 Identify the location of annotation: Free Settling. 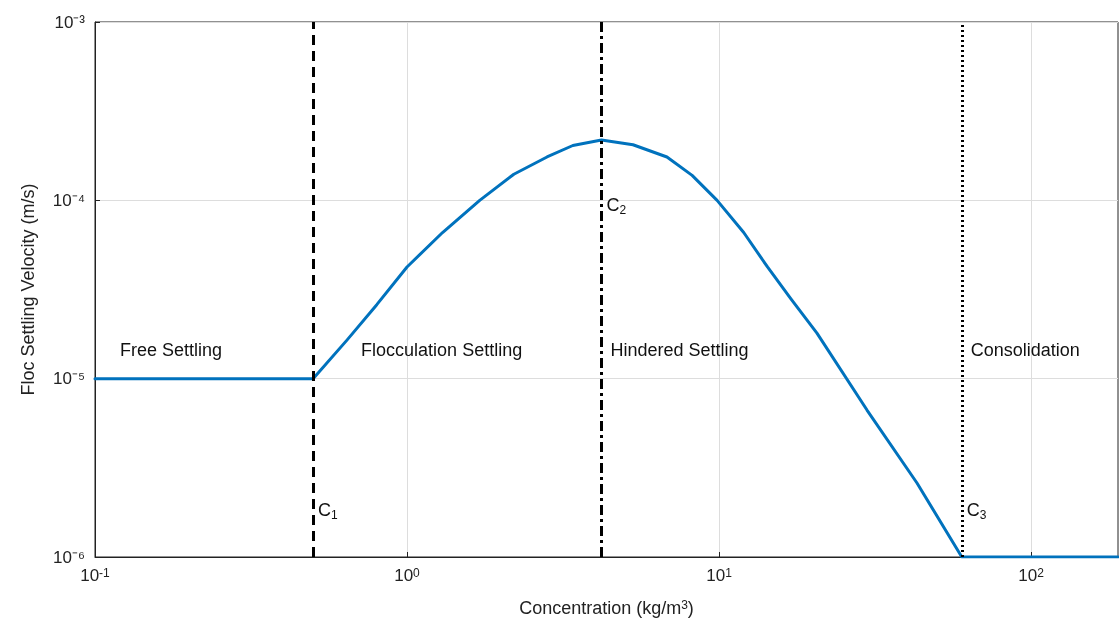
(171, 350).